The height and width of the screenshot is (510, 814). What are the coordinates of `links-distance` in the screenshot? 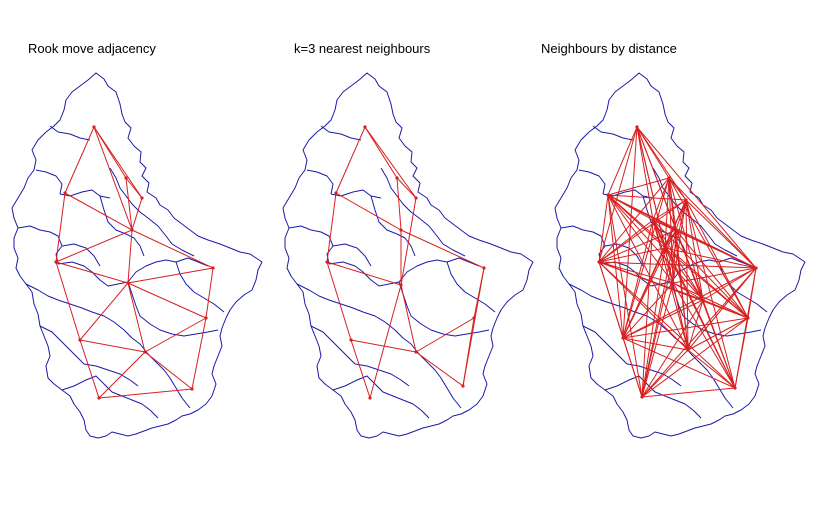 It's located at (677, 262).